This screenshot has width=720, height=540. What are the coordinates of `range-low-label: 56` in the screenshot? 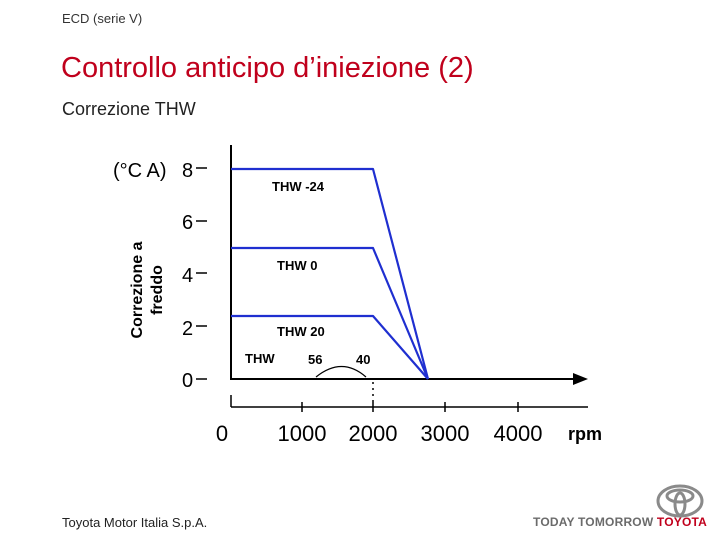 It's located at (315, 359).